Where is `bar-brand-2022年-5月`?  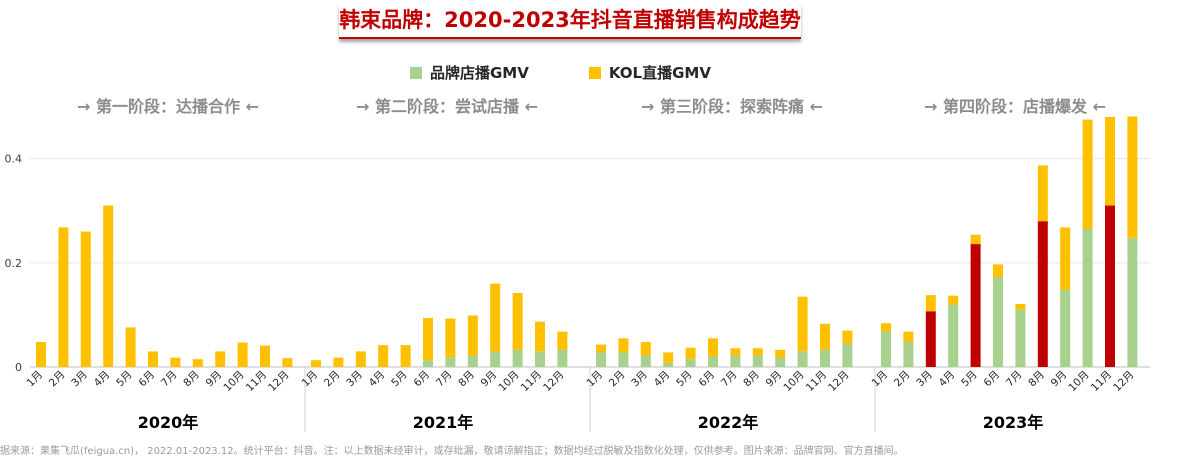 bar-brand-2022年-5月 is located at coordinates (690, 363).